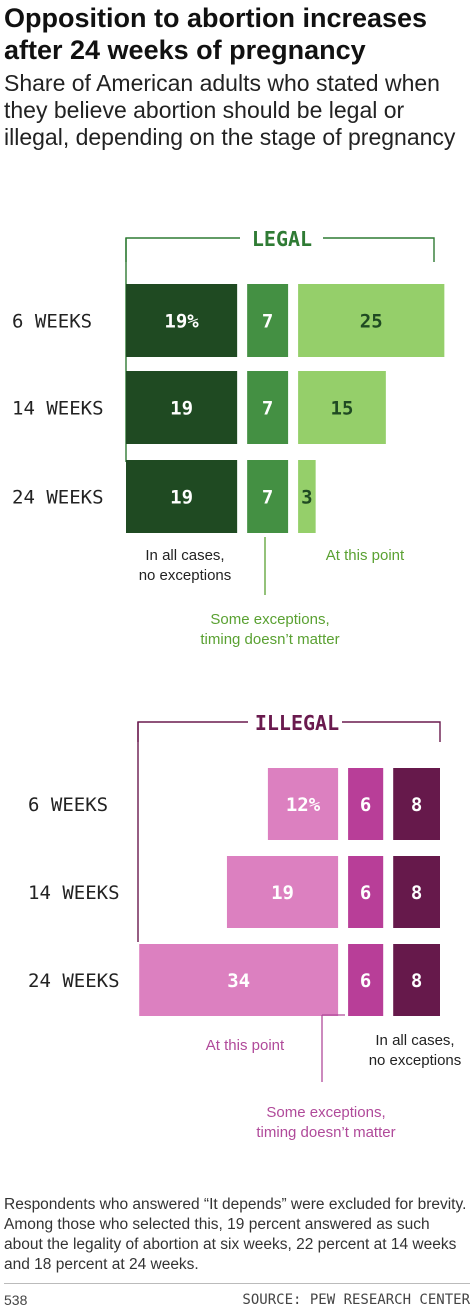 Image resolution: width=474 pixels, height=1315 pixels. What do you see at coordinates (356, 1300) in the screenshot?
I see `source-credit: SOURCE: PEW RESEARCH CENTER` at bounding box center [356, 1300].